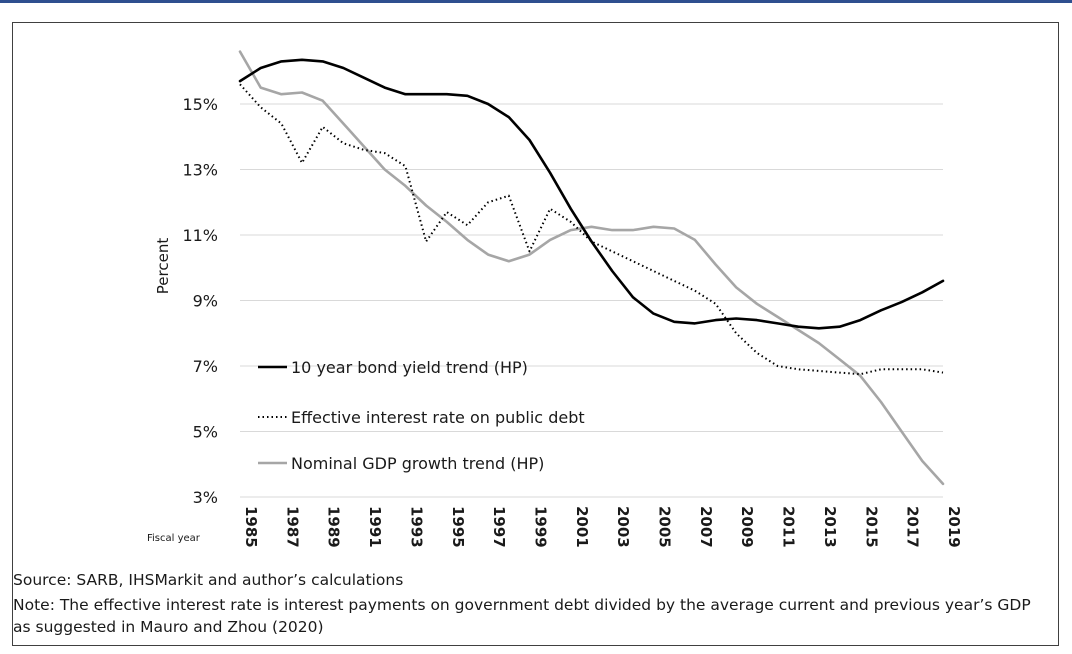 Image resolution: width=1072 pixels, height=654 pixels. Describe the element at coordinates (536, 6) in the screenshot. I see `top-title-strip` at that location.